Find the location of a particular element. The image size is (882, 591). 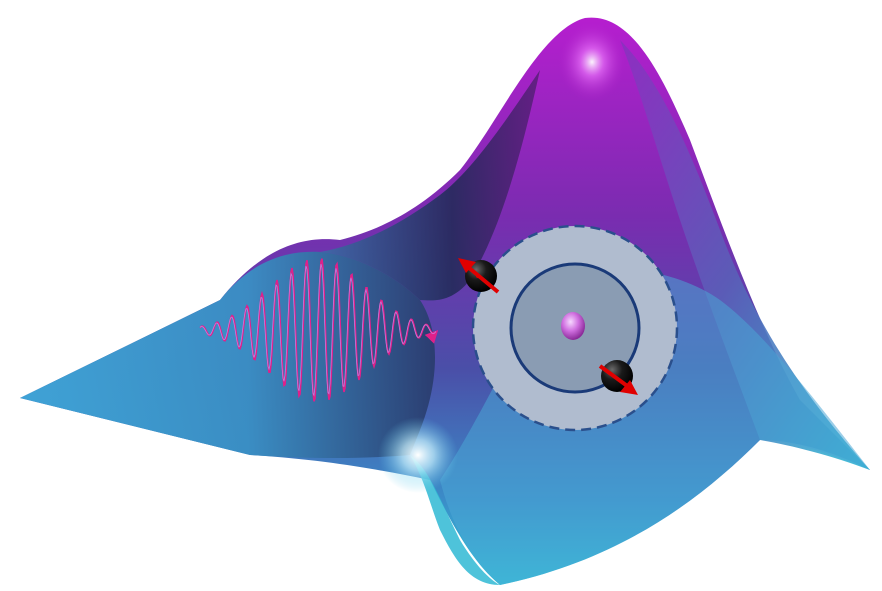

electron-spin-down is located at coordinates (618, 377).